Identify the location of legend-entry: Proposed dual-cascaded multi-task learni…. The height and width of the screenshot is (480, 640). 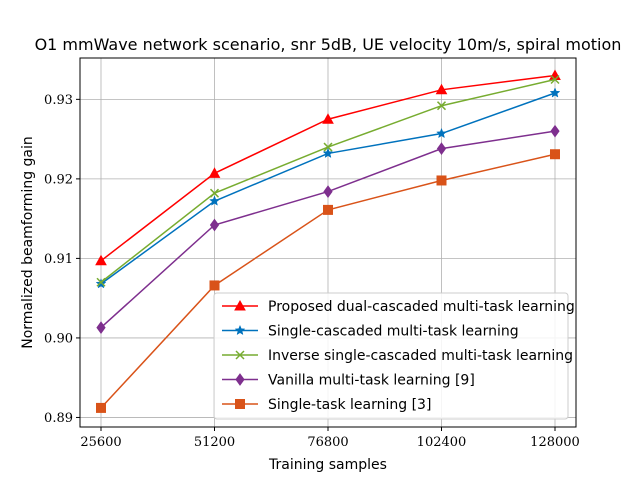
(398, 307).